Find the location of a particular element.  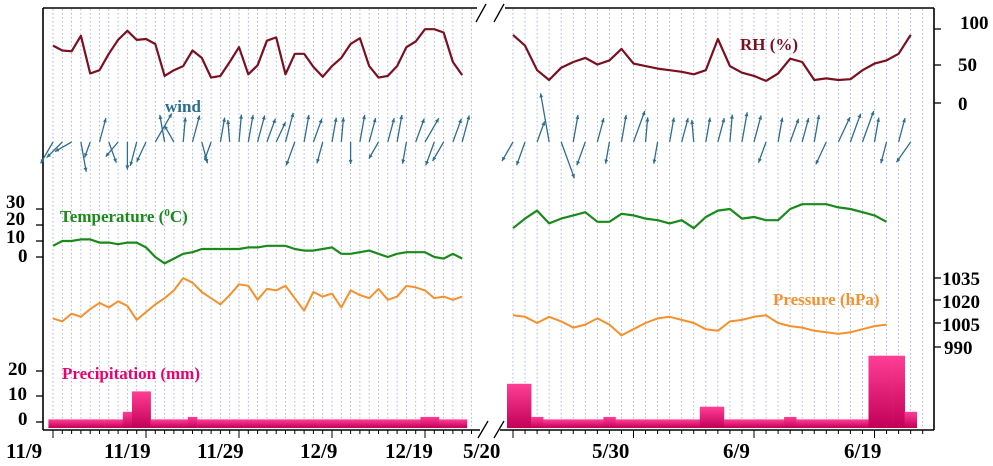

precipitation-tick-20: 20 is located at coordinates (17, 369).